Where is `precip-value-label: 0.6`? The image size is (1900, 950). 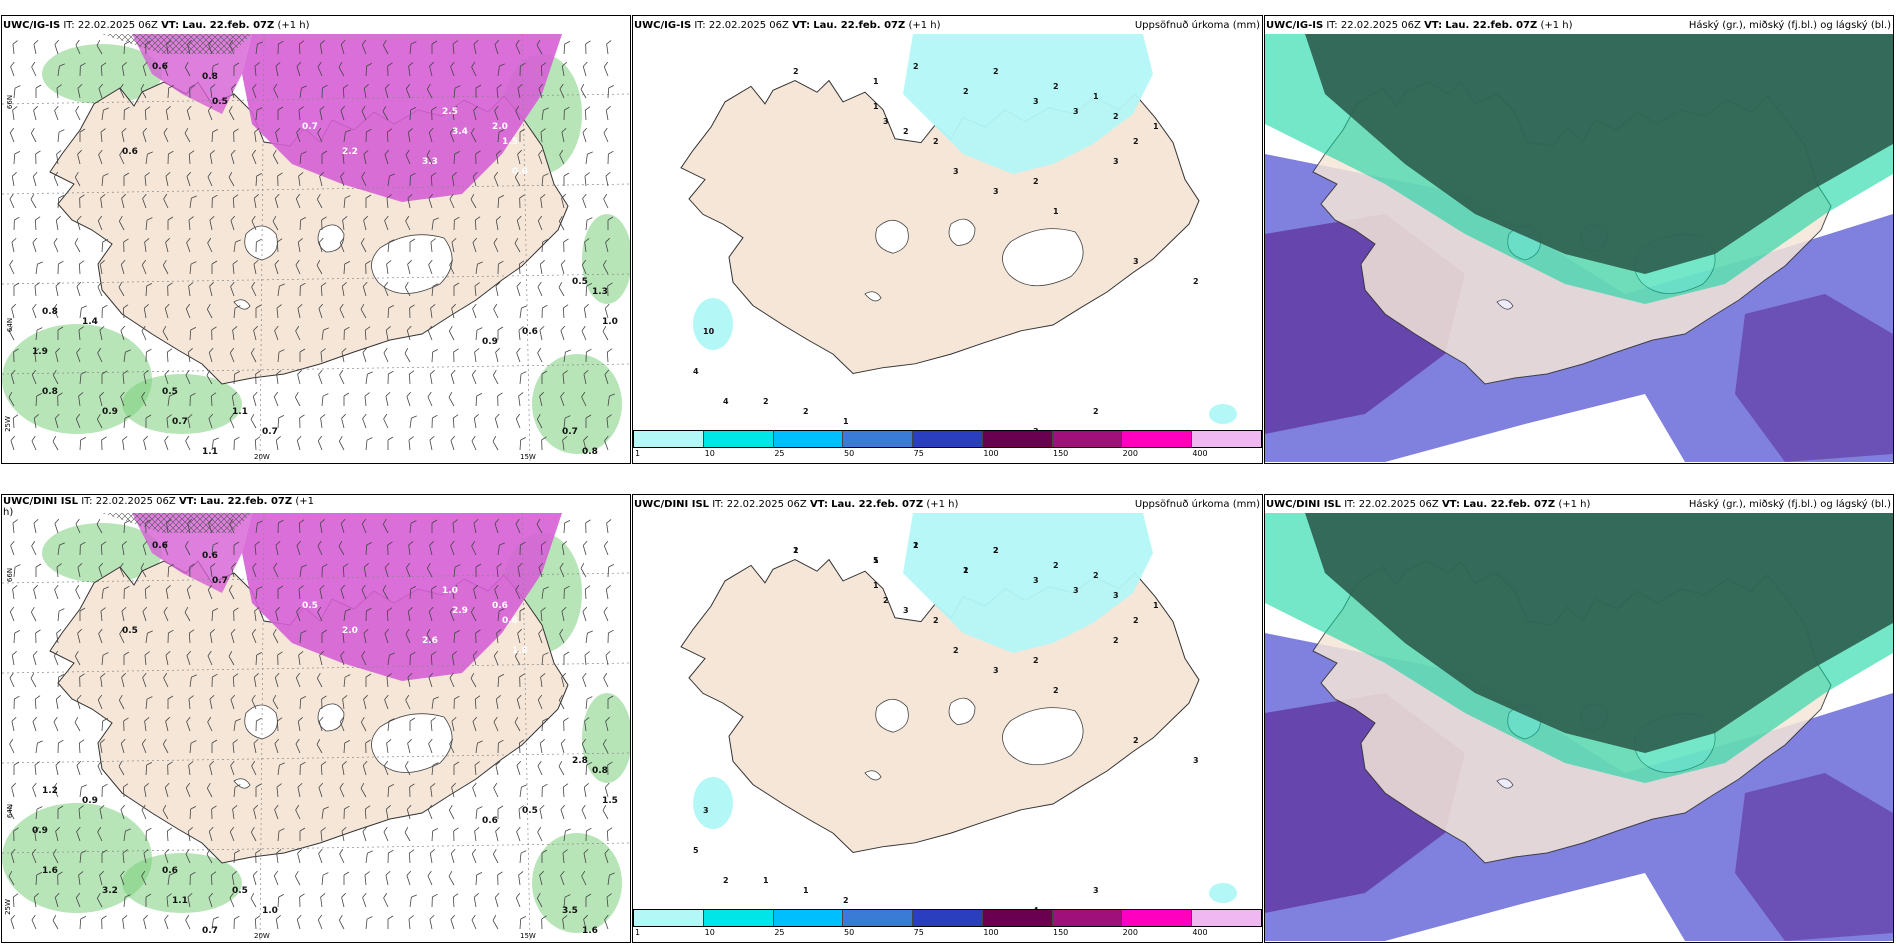 precip-value-label: 0.6 is located at coordinates (130, 152).